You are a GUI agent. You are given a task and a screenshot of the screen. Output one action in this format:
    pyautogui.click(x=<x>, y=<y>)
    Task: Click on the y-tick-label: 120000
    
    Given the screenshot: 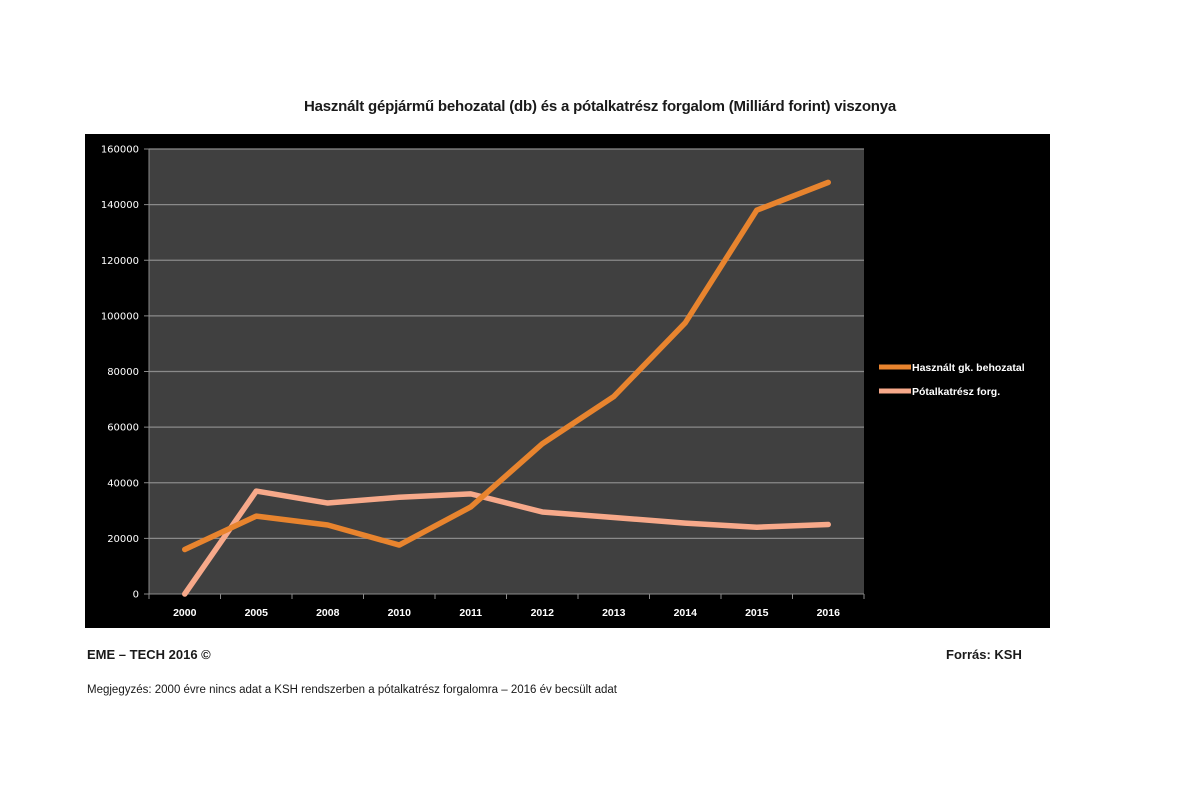 What is the action you would take?
    pyautogui.click(x=120, y=261)
    